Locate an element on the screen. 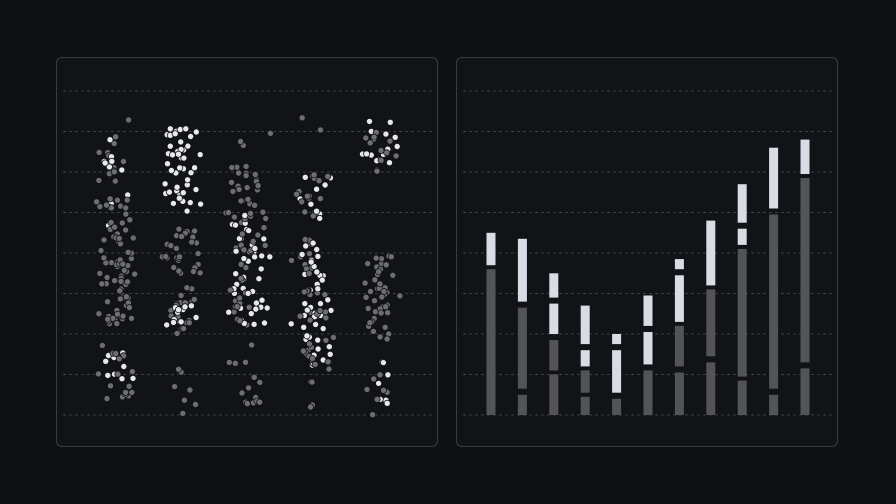 The image size is (896, 504). point-column is located at coordinates (312, 262).